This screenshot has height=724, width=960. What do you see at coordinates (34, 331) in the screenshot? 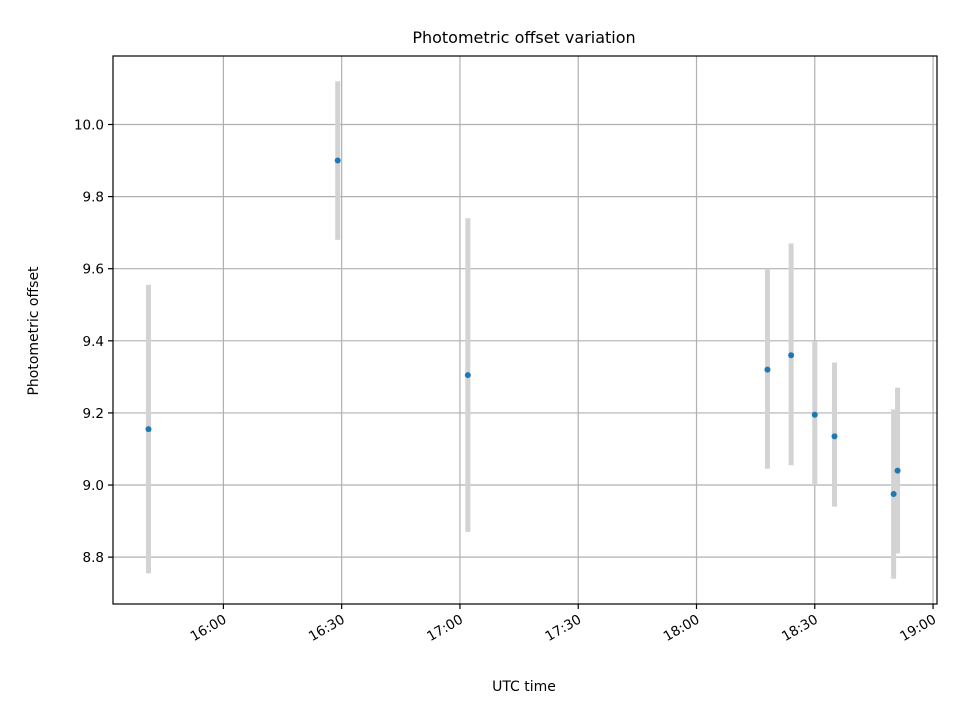
I see `y-axis-label: Photometric offset` at bounding box center [34, 331].